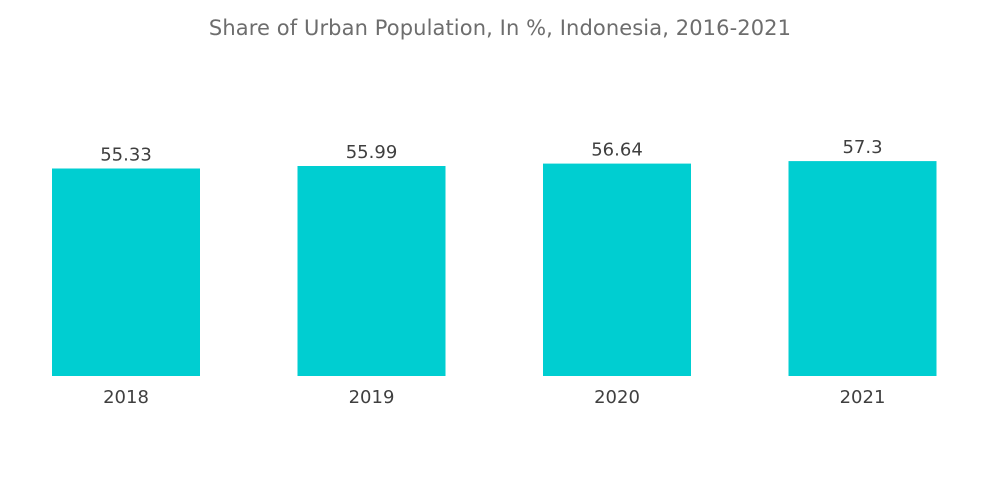  I want to click on x-tick-label-2018: 2018, so click(126, 397).